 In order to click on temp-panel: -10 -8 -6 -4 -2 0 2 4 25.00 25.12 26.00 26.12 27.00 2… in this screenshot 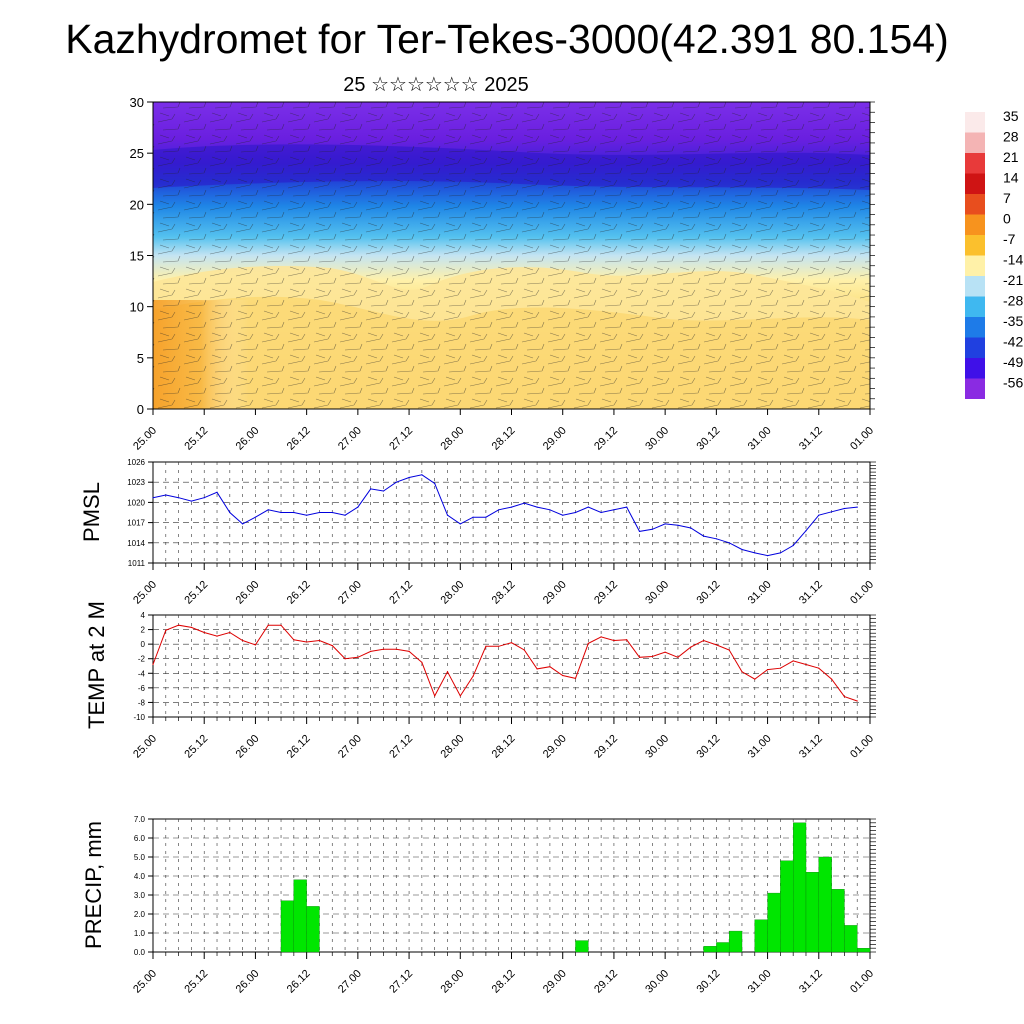, I will do `click(503, 686)`.